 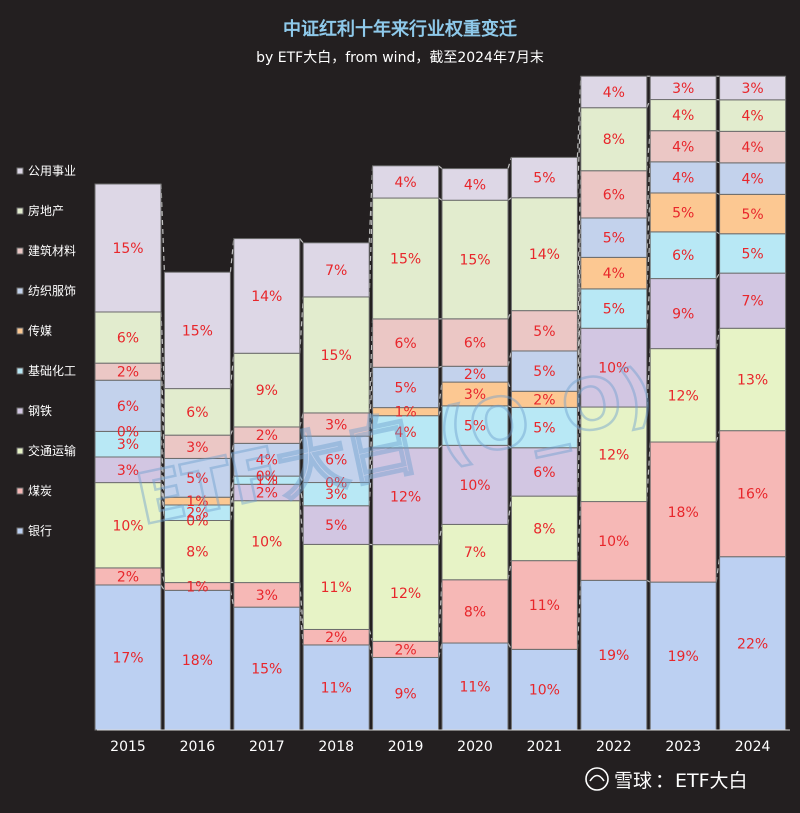 What do you see at coordinates (752, 148) in the screenshot?
I see `segment-label-2024-%E5%BB%BA%E7%AD%91%E6%9D%90%E6%96%99: 4%` at bounding box center [752, 148].